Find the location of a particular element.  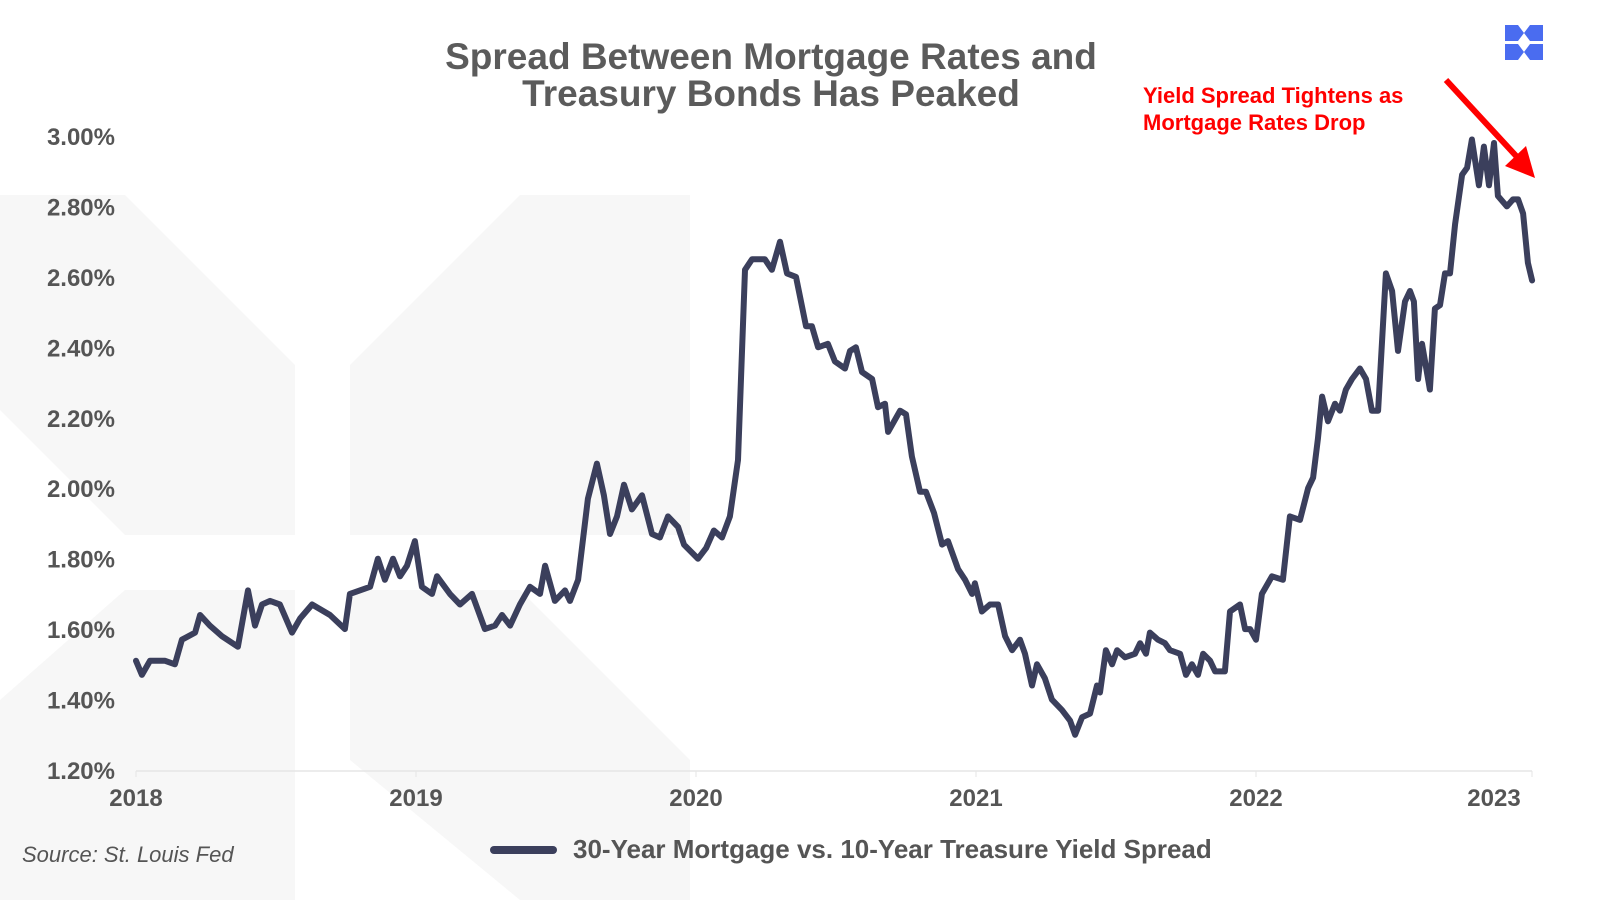

x-tick-label: 2023 is located at coordinates (1493, 798).